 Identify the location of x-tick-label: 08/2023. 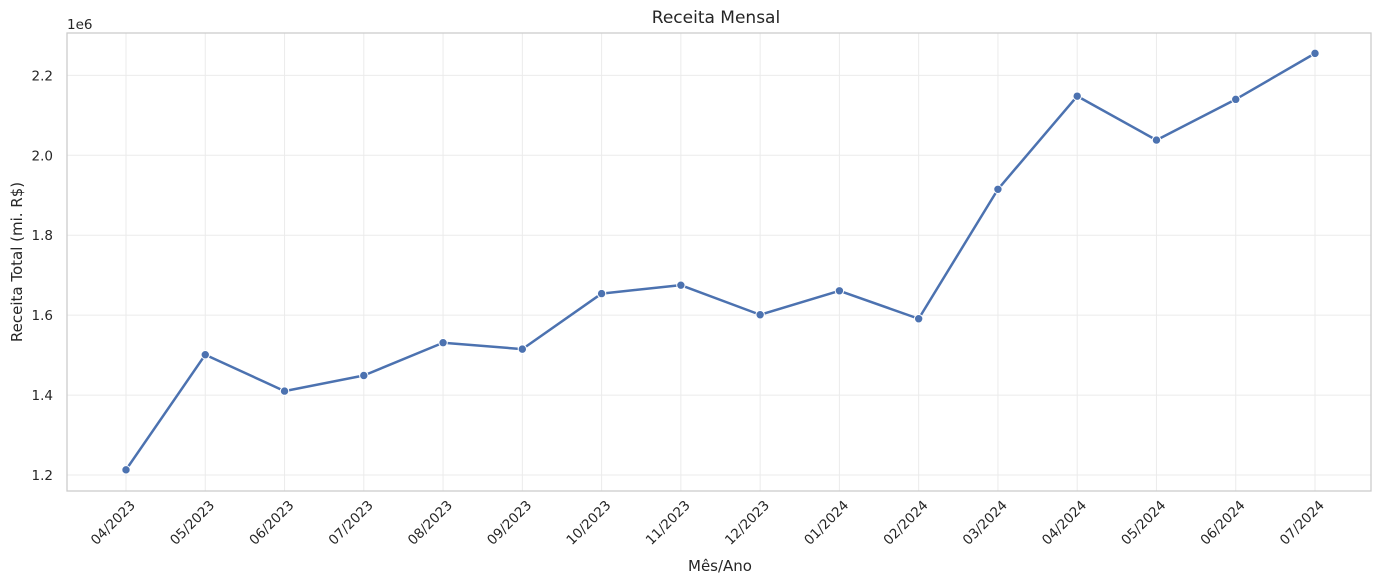
(430, 523).